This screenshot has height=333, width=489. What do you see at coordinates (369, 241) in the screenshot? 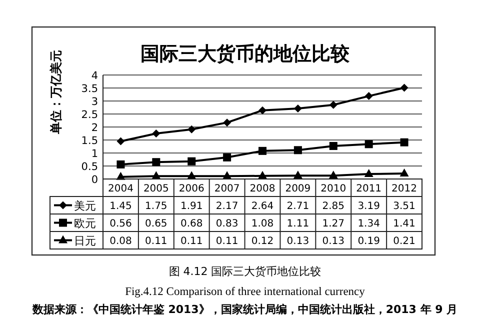
I see `data-label: 0.19` at bounding box center [369, 241].